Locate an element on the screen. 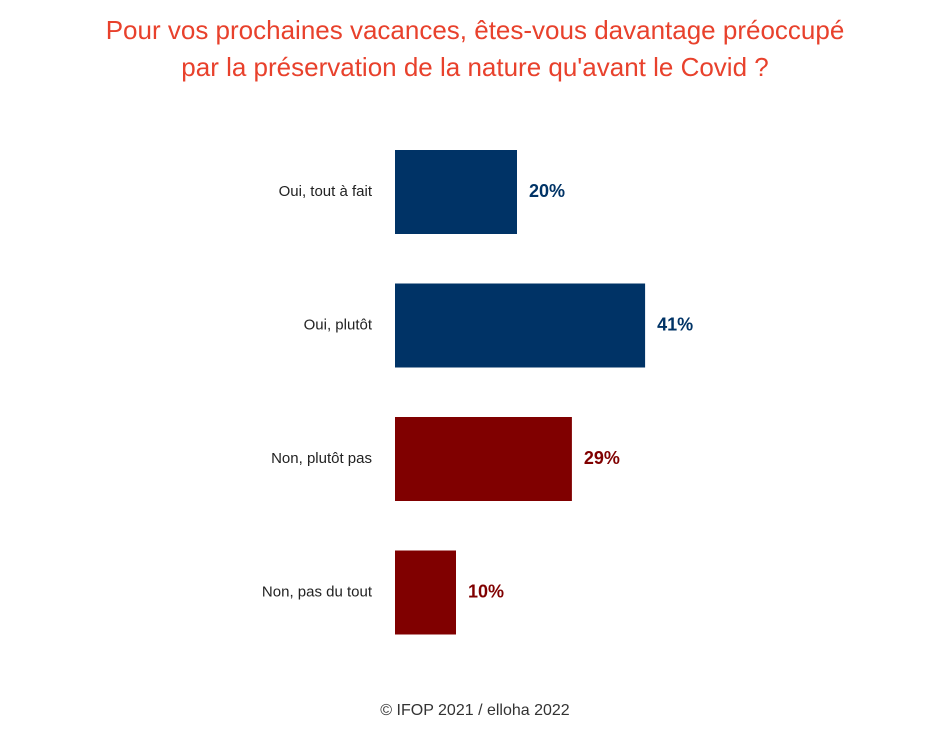  category-label-4: Non, pas du tout is located at coordinates (317, 591).